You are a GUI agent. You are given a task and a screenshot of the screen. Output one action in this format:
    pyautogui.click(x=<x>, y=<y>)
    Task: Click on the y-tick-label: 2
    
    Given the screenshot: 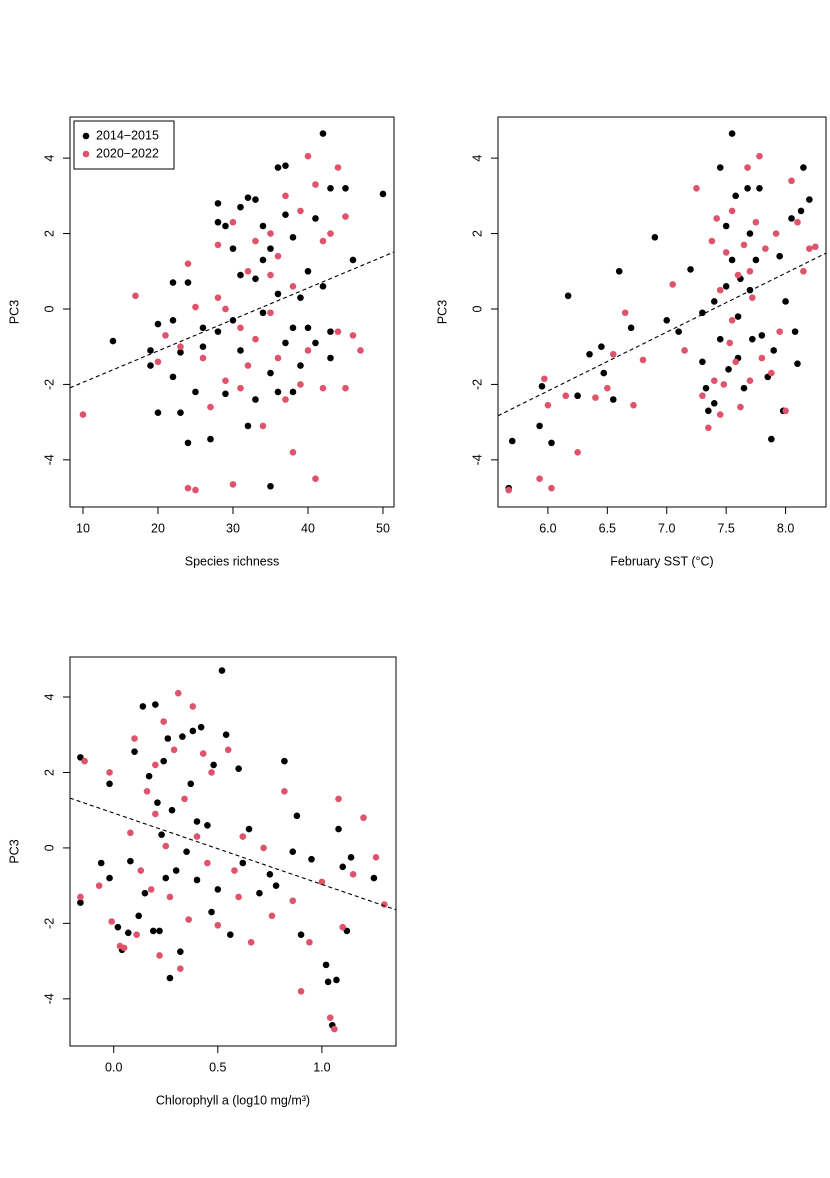 What is the action you would take?
    pyautogui.click(x=49, y=772)
    